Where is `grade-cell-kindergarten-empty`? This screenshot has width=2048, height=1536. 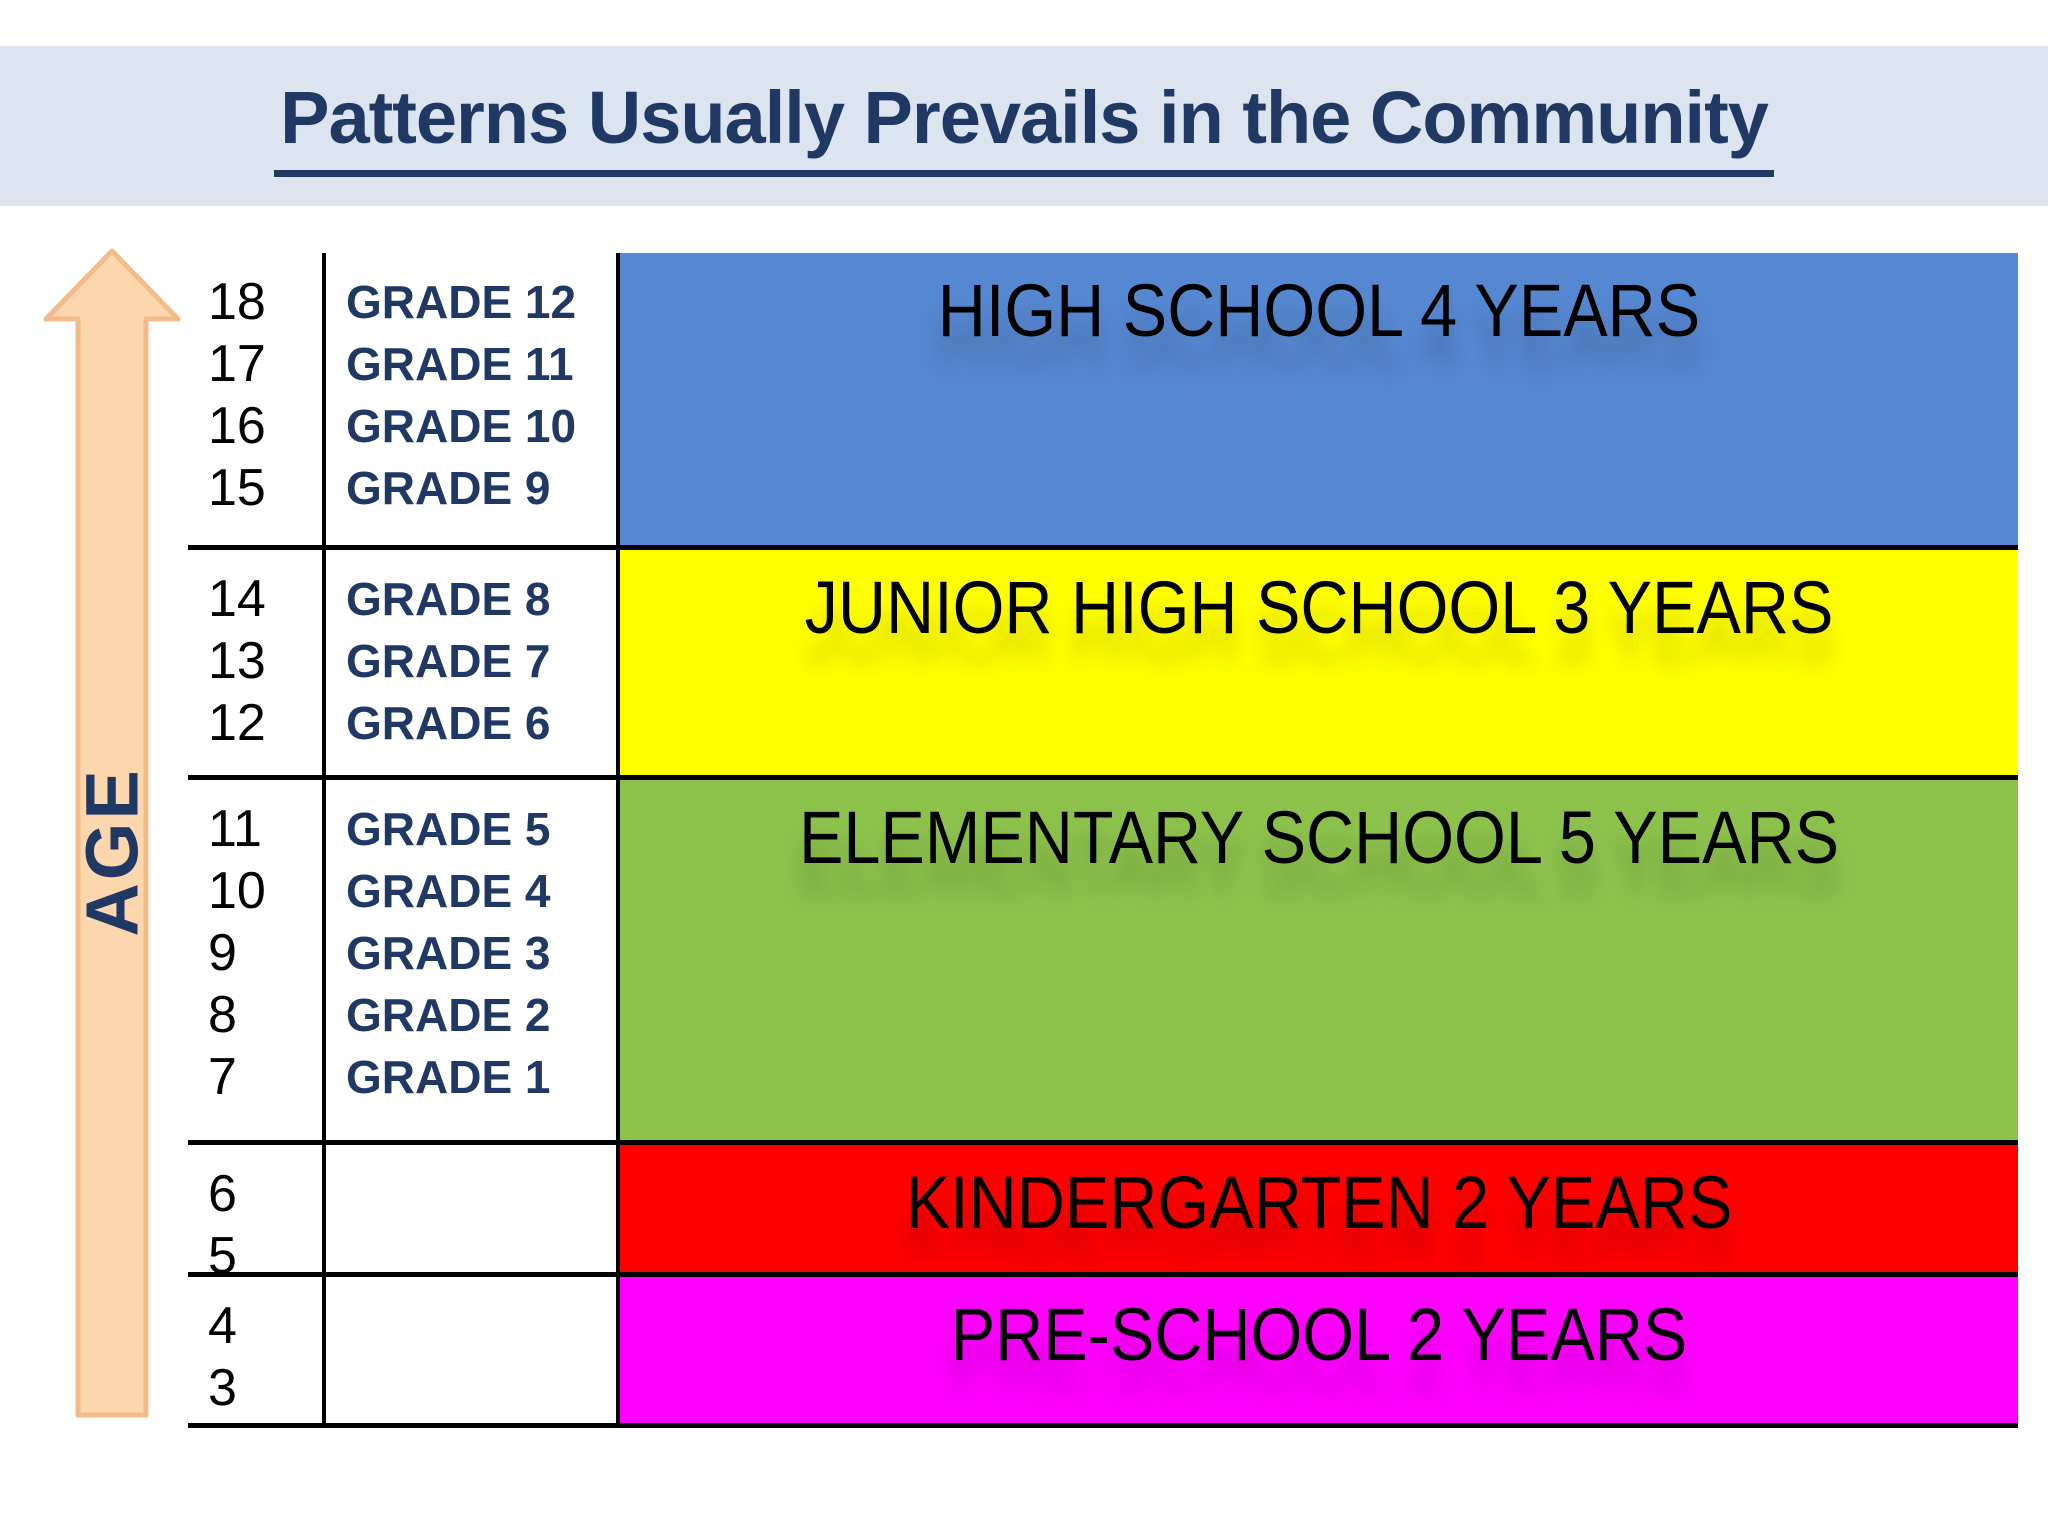 grade-cell-kindergarten-empty is located at coordinates (471, 1211).